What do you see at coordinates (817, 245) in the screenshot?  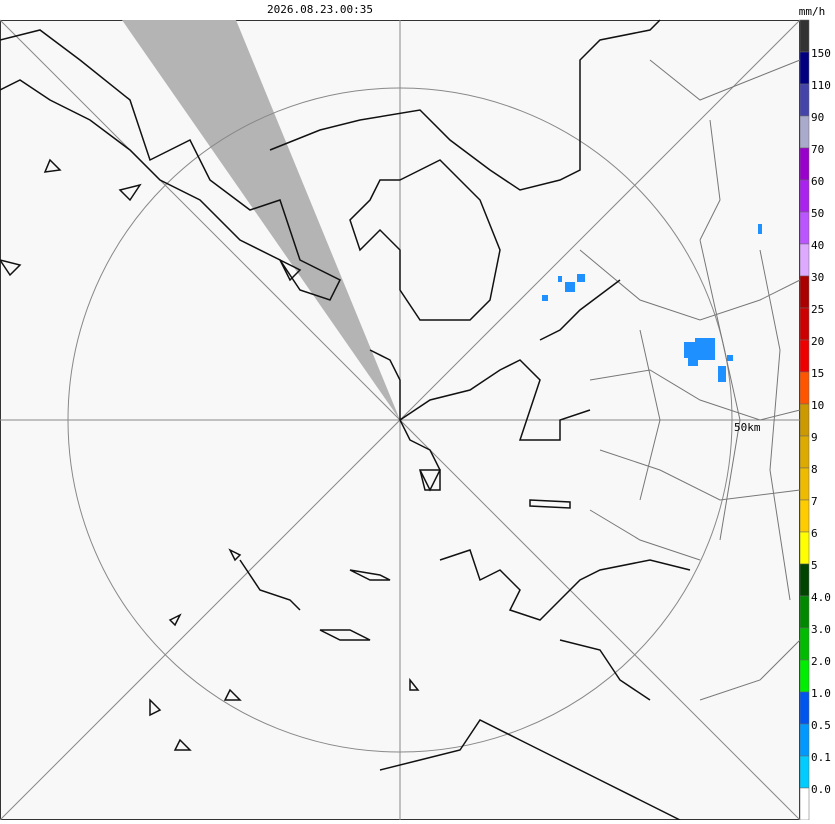 I see `legend-label: 40` at bounding box center [817, 245].